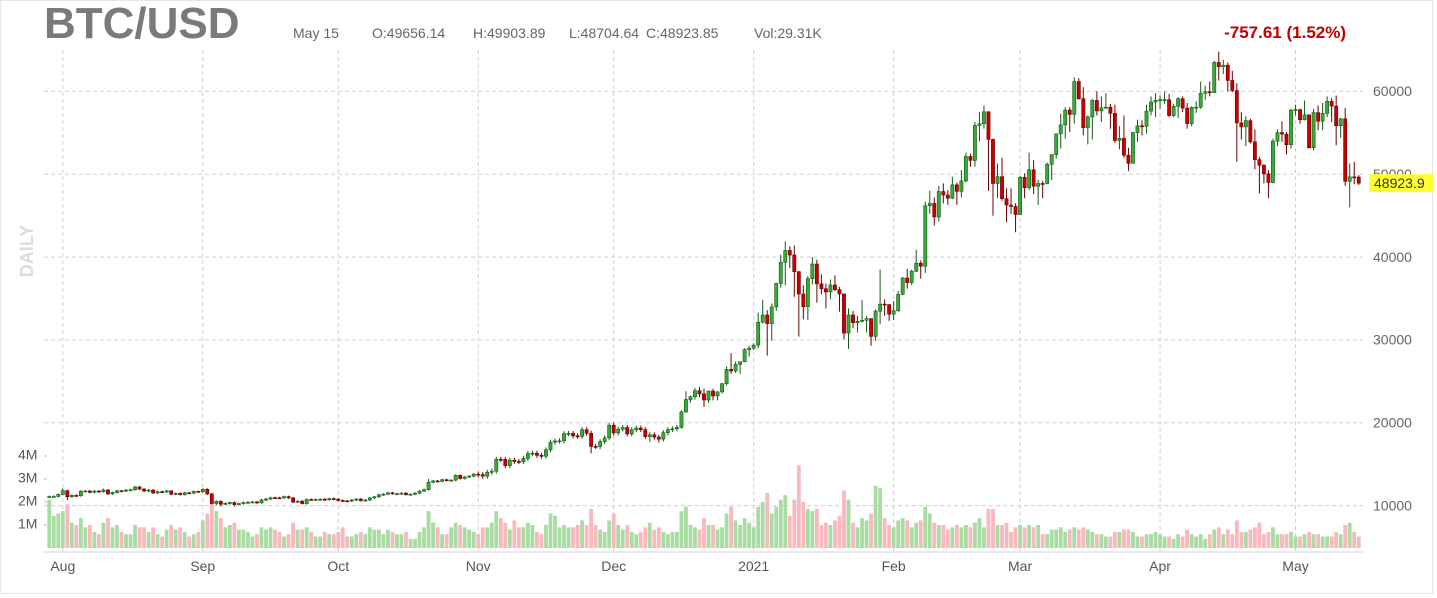  Describe the element at coordinates (604, 33) in the screenshot. I see `info-low: L:48704.64` at that location.